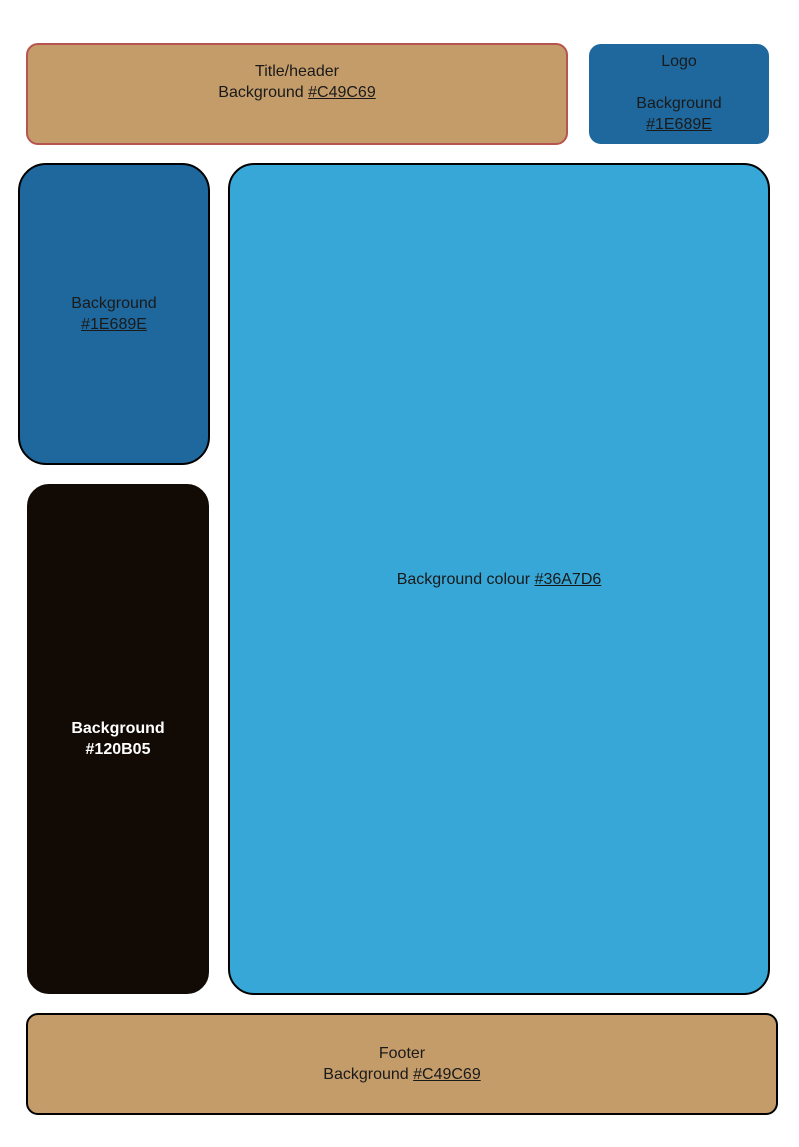 The width and height of the screenshot is (799, 1147). I want to click on footer-box: Footer Background #C49C69, so click(402, 1064).